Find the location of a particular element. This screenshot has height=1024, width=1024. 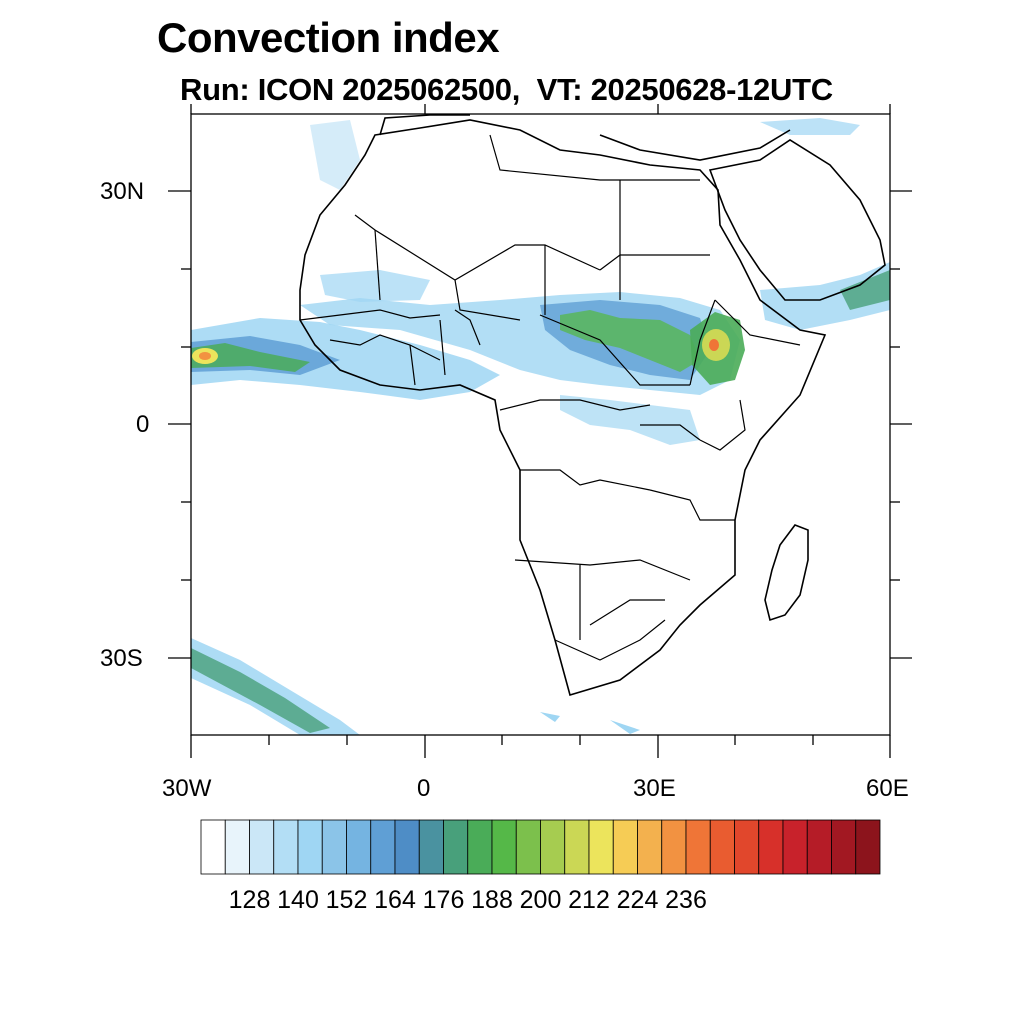

arabia-outline is located at coordinates (797, 220).